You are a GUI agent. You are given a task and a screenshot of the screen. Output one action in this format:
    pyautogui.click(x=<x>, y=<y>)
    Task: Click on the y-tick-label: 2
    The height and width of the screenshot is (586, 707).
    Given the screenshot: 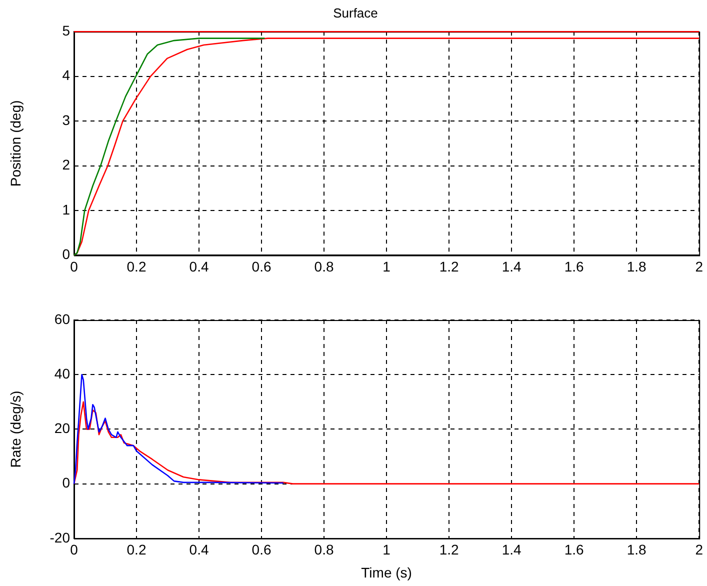 What is the action you would take?
    pyautogui.click(x=66, y=164)
    